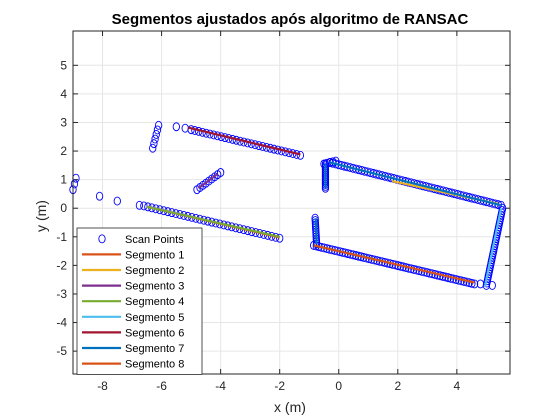 The height and width of the screenshot is (420, 560). I want to click on y-tick-label: 5, so click(63, 65).